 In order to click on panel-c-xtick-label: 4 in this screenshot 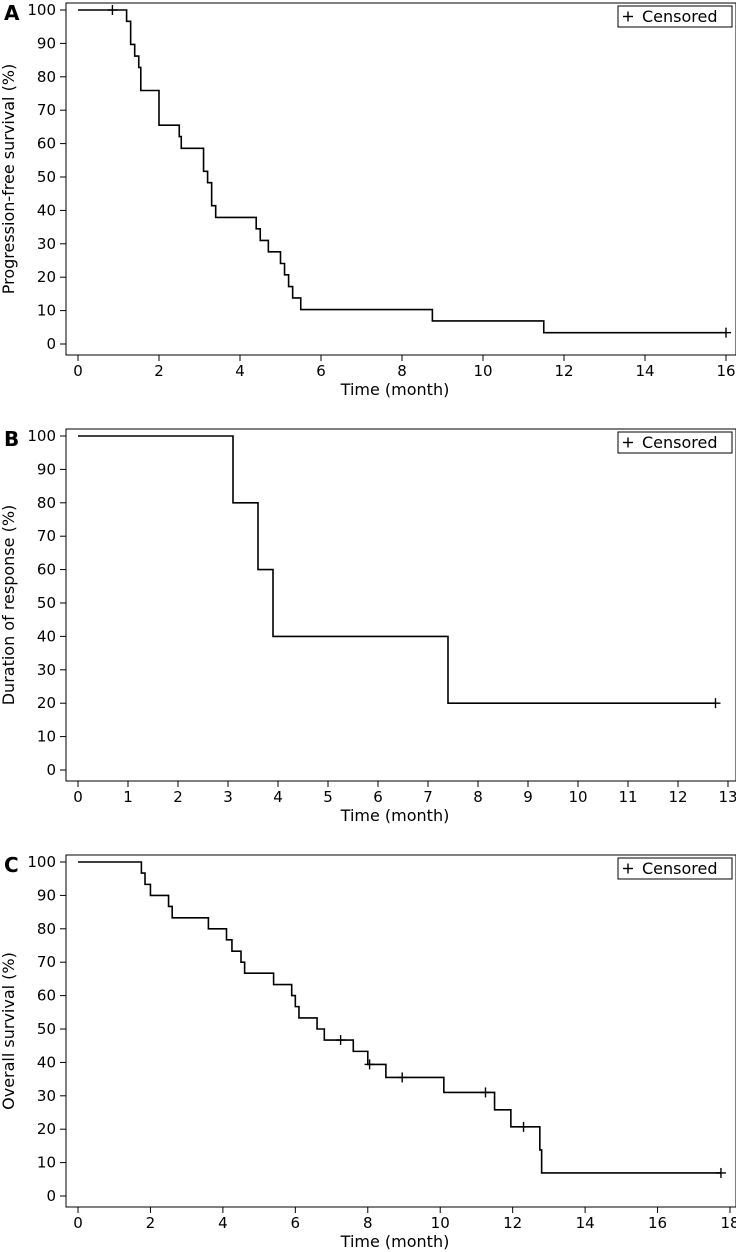, I will do `click(223, 1223)`.